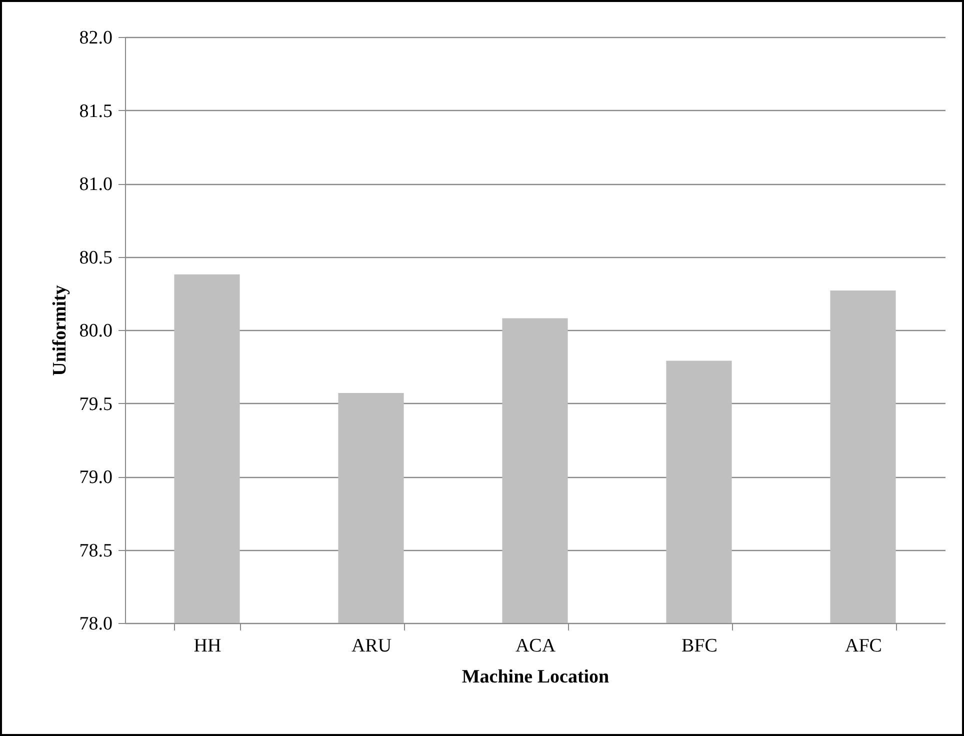  Describe the element at coordinates (95, 257) in the screenshot. I see `y-tick-label: 80.5` at that location.